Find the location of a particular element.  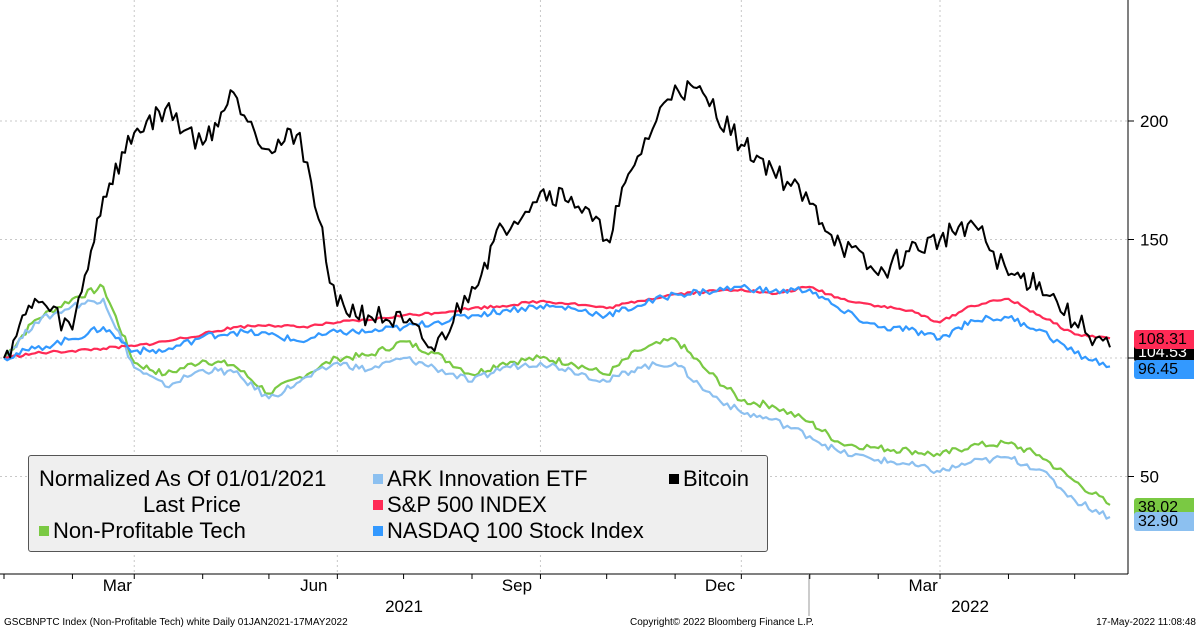

legend-swatch-nasdaq is located at coordinates (378, 531).